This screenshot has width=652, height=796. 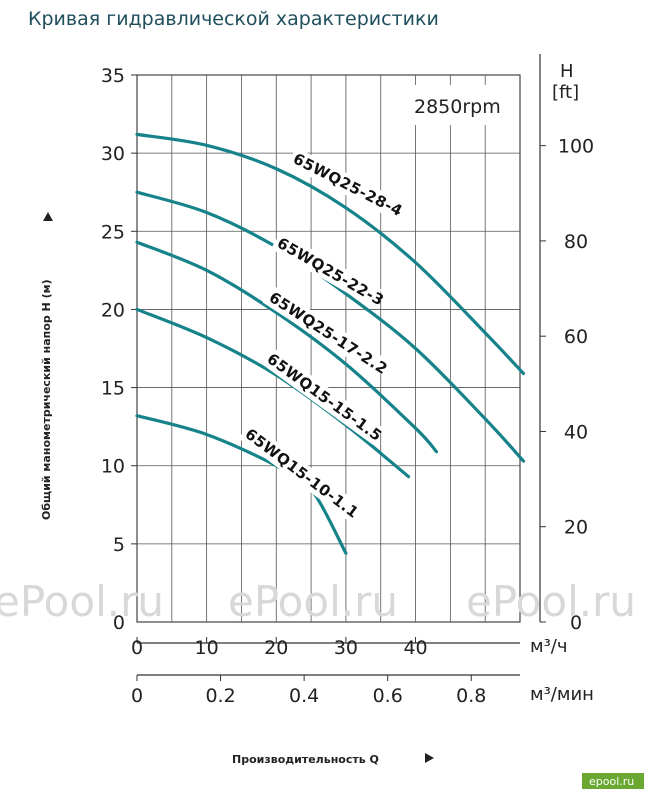 What do you see at coordinates (305, 759) in the screenshot?
I see `x-axis-title: Производительность Q` at bounding box center [305, 759].